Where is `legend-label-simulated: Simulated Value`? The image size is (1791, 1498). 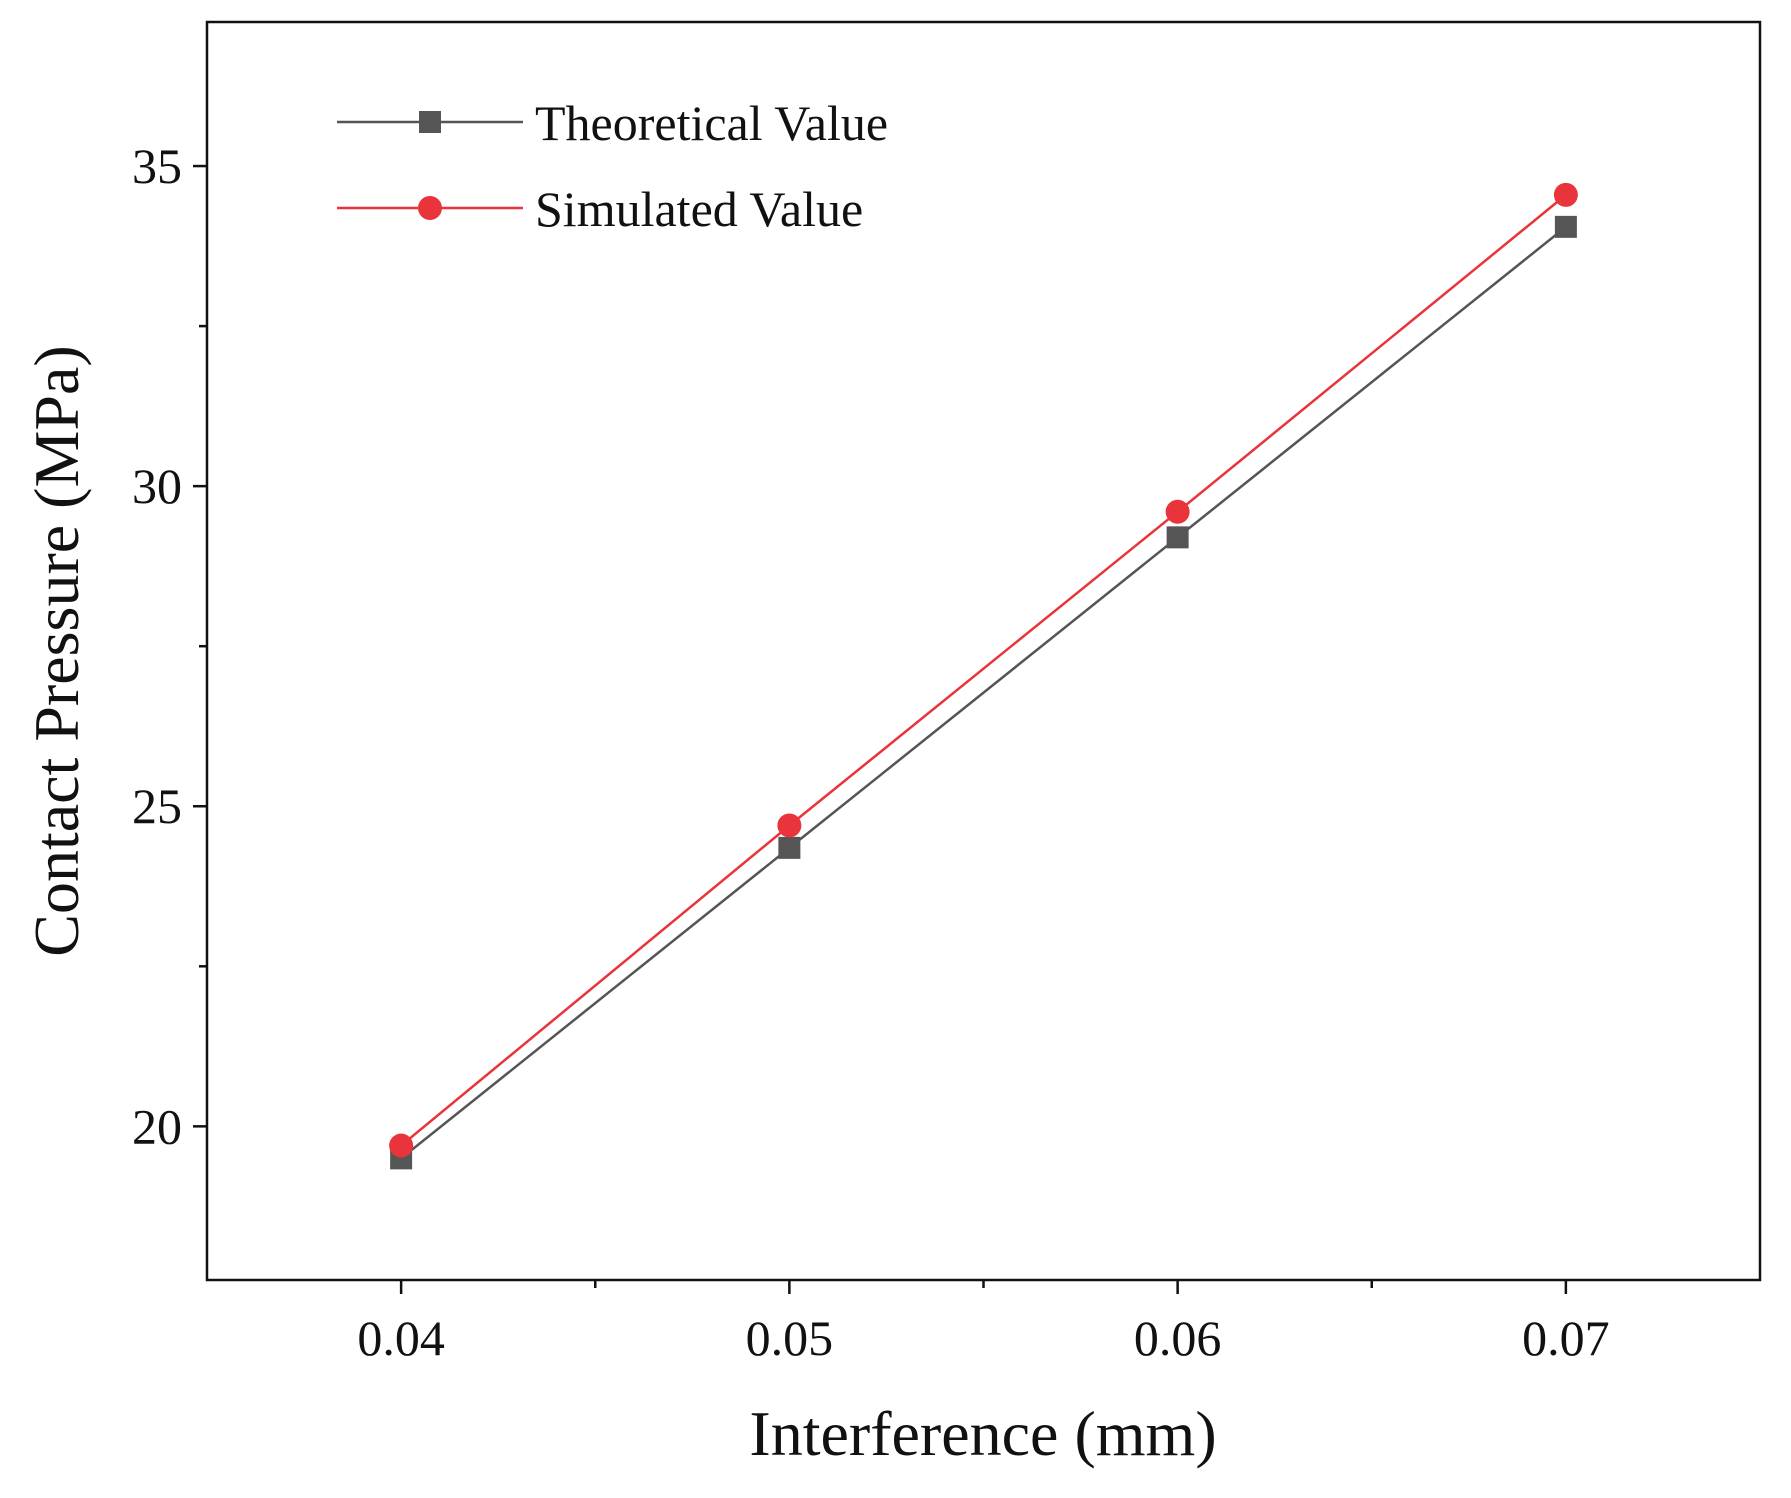
legend-label-simulated: Simulated Value is located at coordinates (699, 209).